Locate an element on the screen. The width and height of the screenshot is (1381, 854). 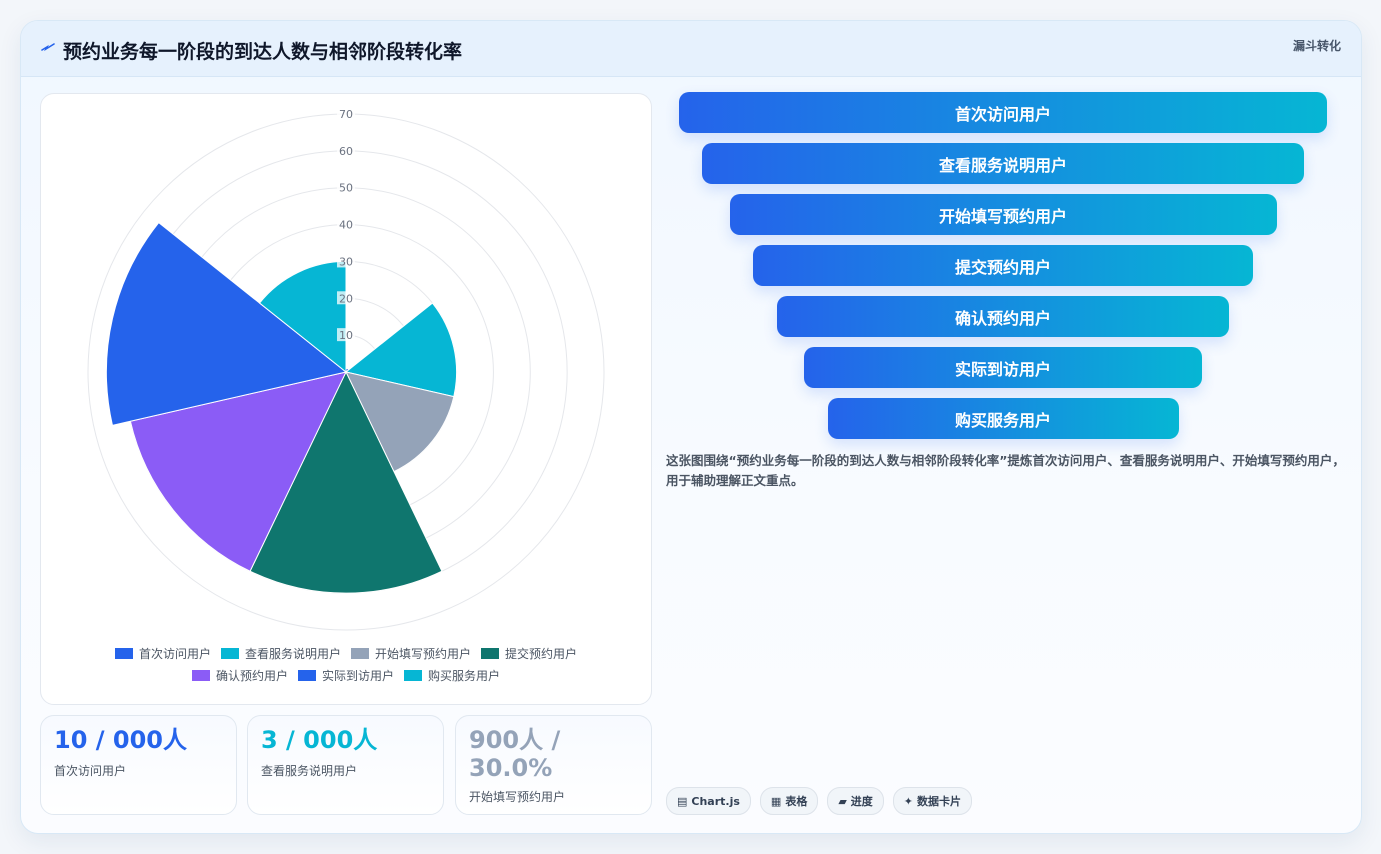
legend-label: 首次访问用户 is located at coordinates (174, 653).